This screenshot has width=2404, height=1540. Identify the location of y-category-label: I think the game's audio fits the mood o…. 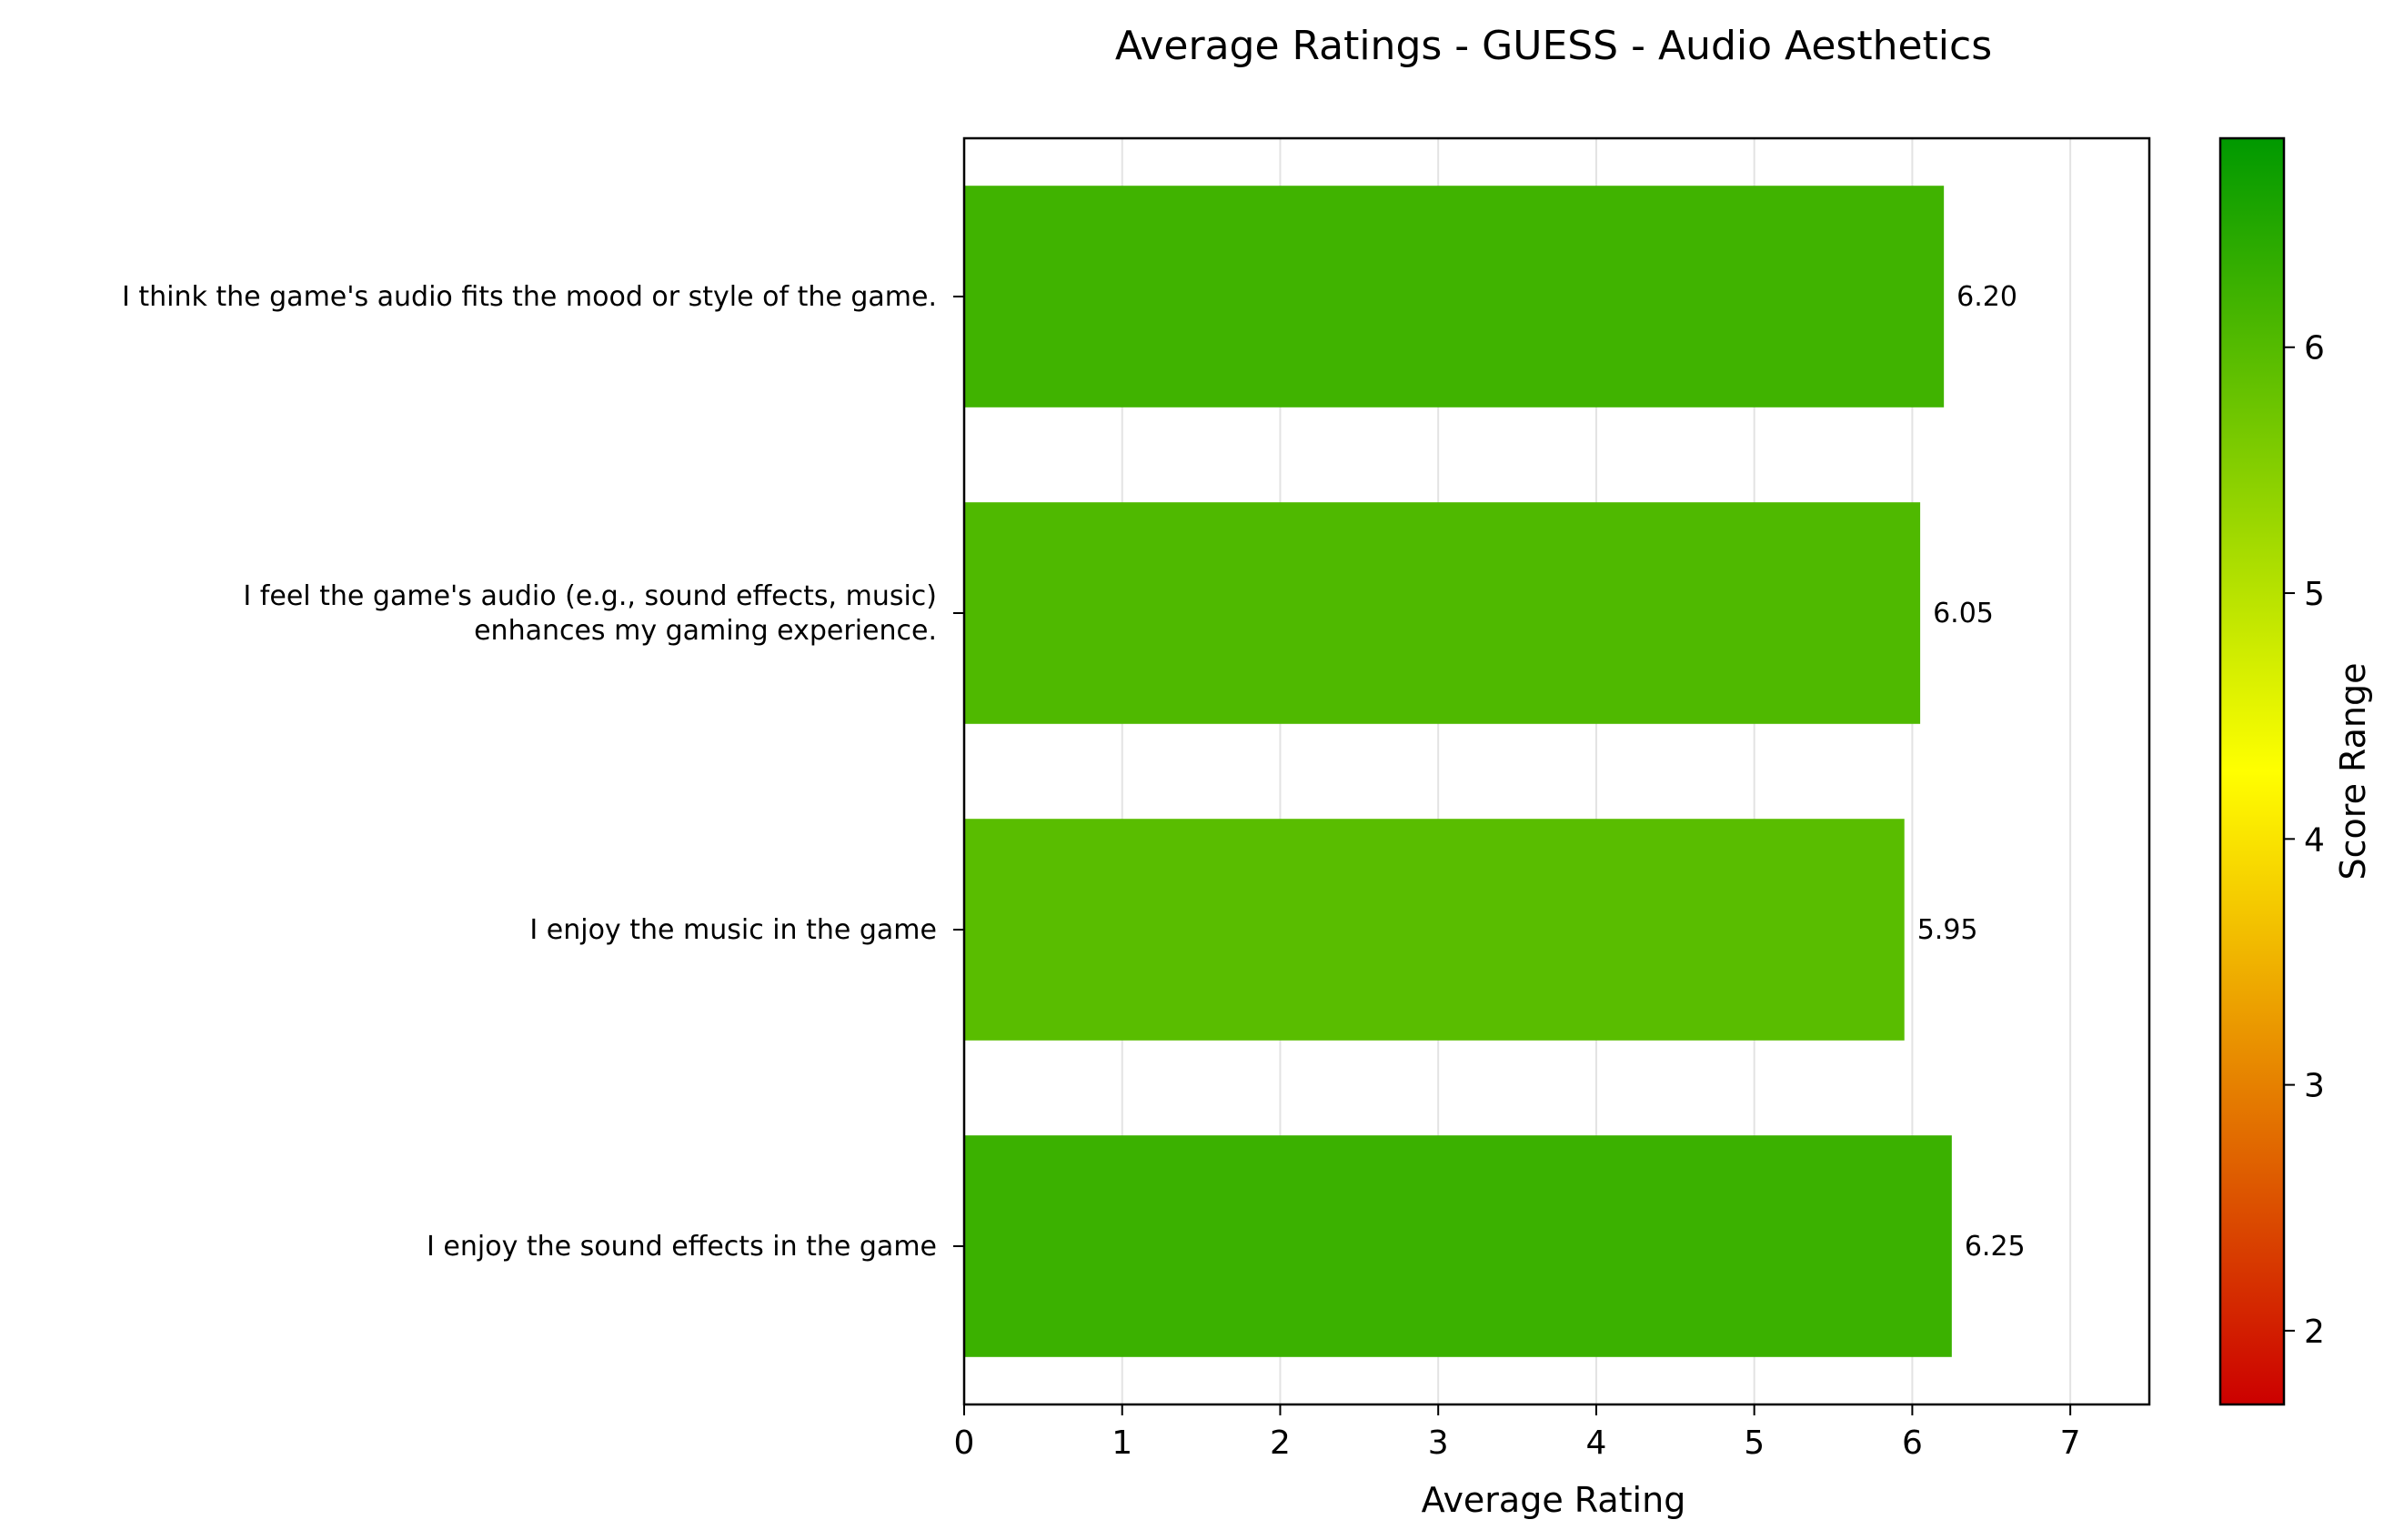
(529, 297).